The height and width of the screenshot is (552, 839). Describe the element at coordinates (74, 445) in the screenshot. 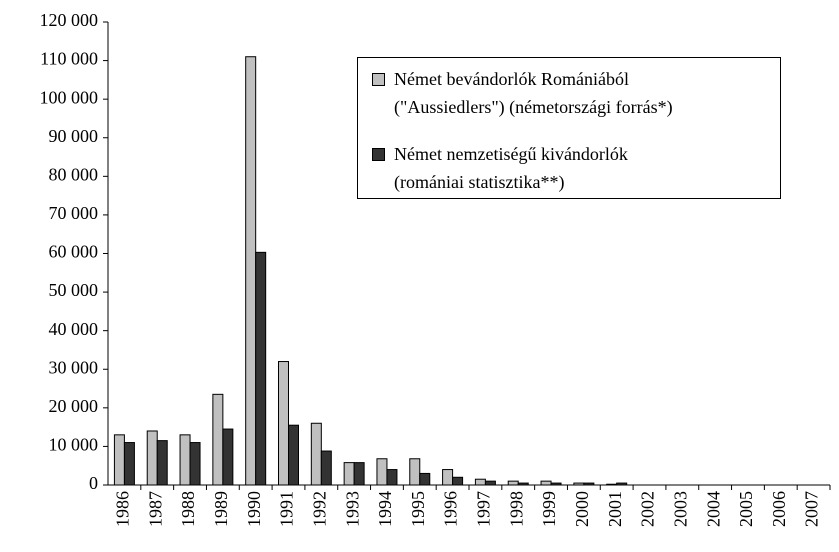

I see `y-tick-label: 10 000` at that location.